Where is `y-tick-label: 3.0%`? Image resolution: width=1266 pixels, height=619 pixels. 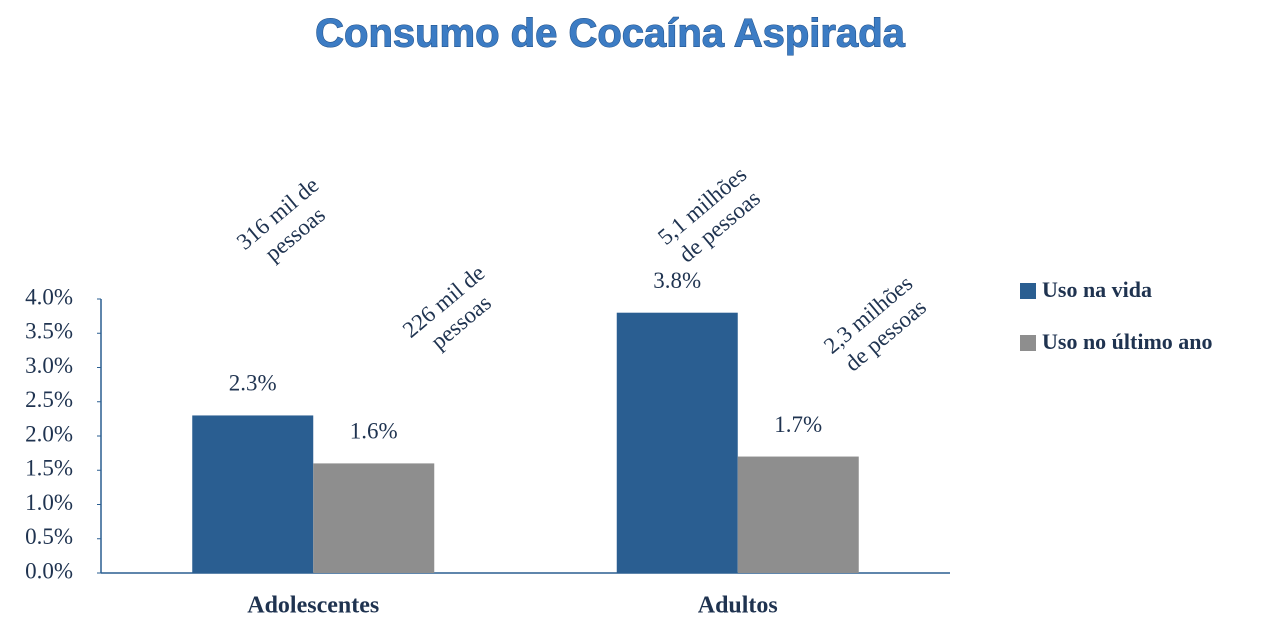
y-tick-label: 3.0% is located at coordinates (49, 365).